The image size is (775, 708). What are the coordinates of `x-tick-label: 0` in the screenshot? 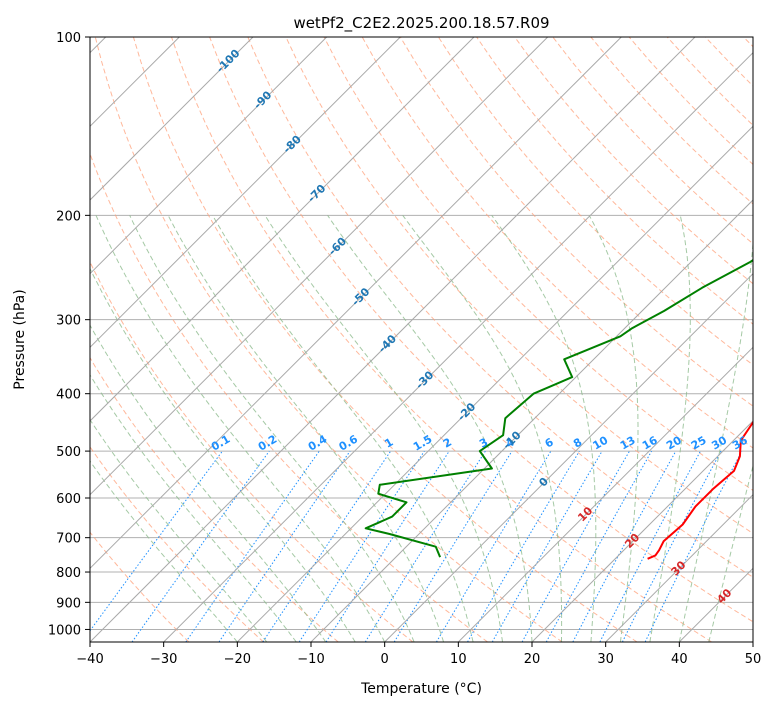 It's located at (385, 659).